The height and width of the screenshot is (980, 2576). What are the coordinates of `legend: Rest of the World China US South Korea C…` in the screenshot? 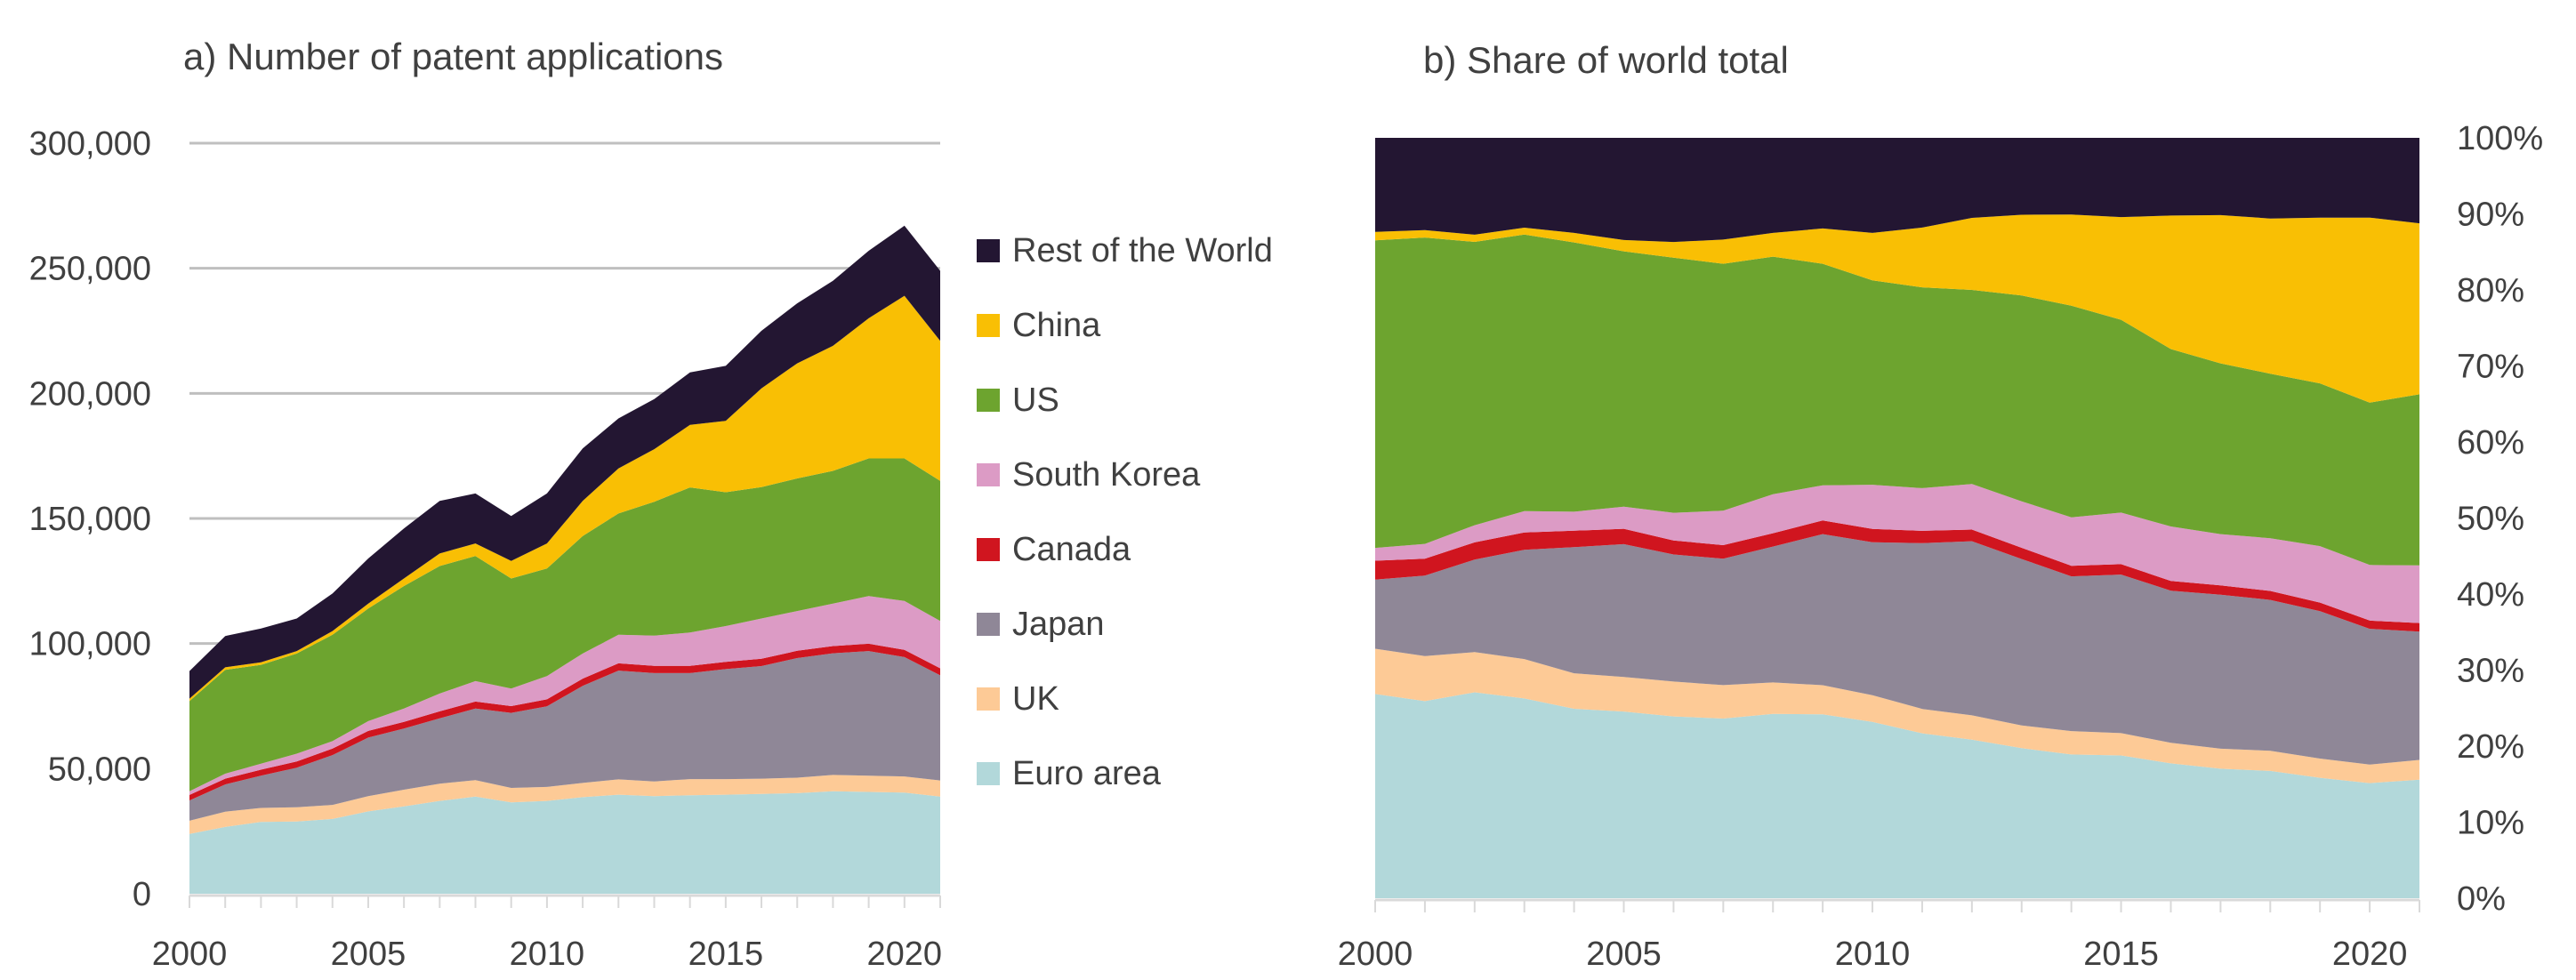 It's located at (1125, 512).